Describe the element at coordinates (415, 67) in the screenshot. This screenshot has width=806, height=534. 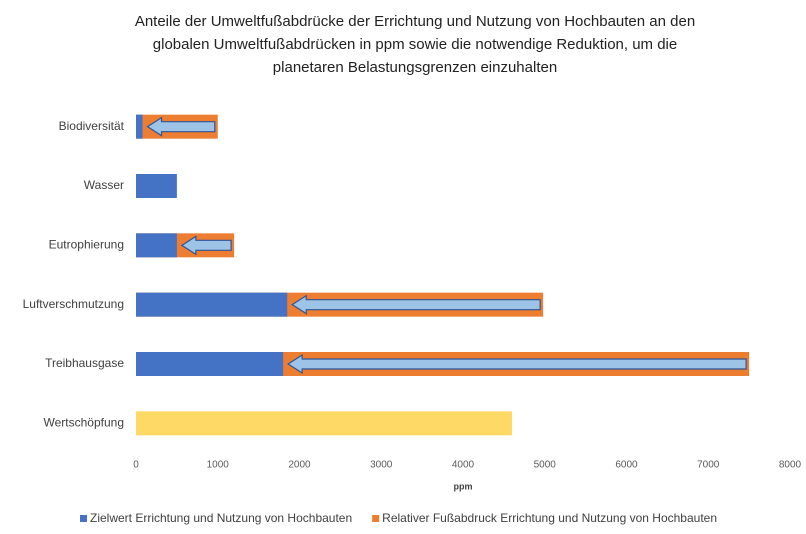
I see `chart-title: planetaren Belastungsgrenzen einzuhalten` at that location.